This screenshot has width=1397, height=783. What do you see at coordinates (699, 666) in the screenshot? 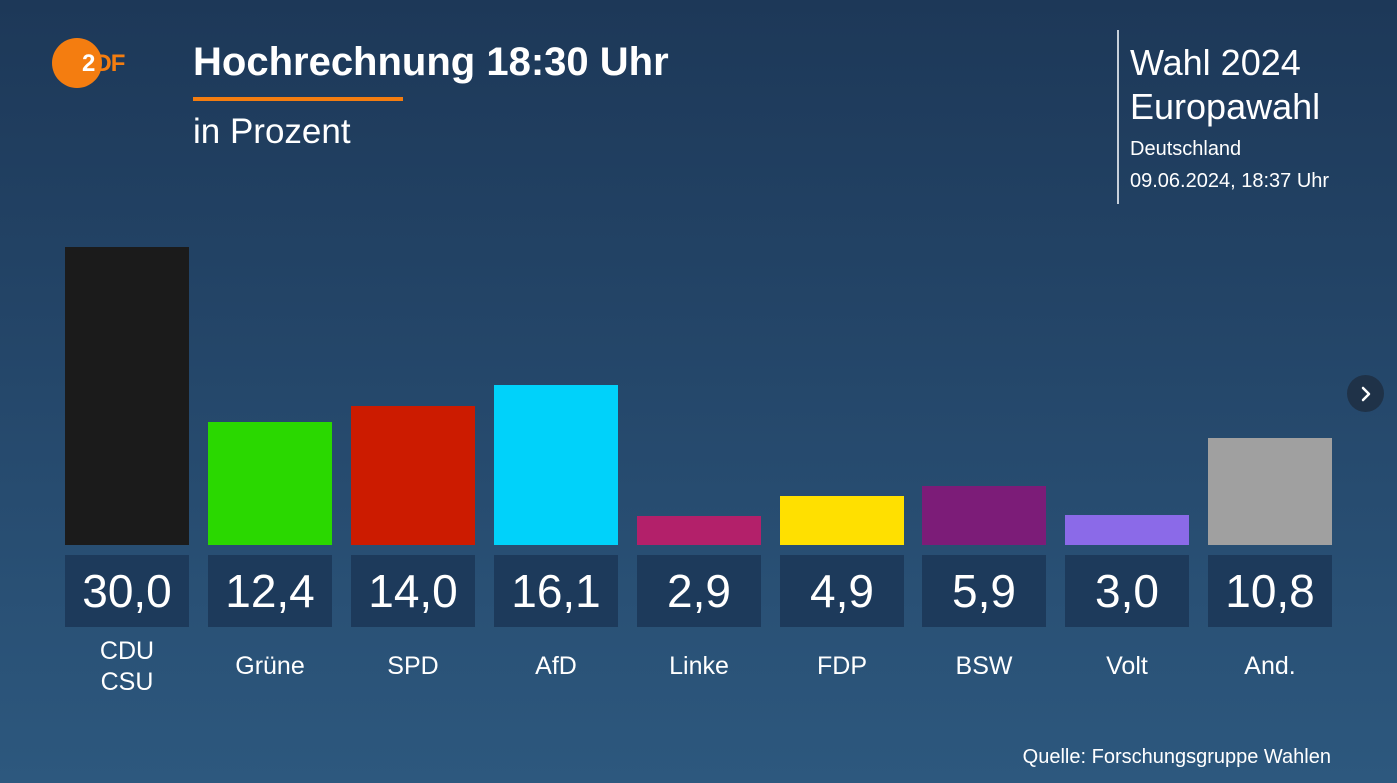
I see `category-label-4: Linke` at bounding box center [699, 666].